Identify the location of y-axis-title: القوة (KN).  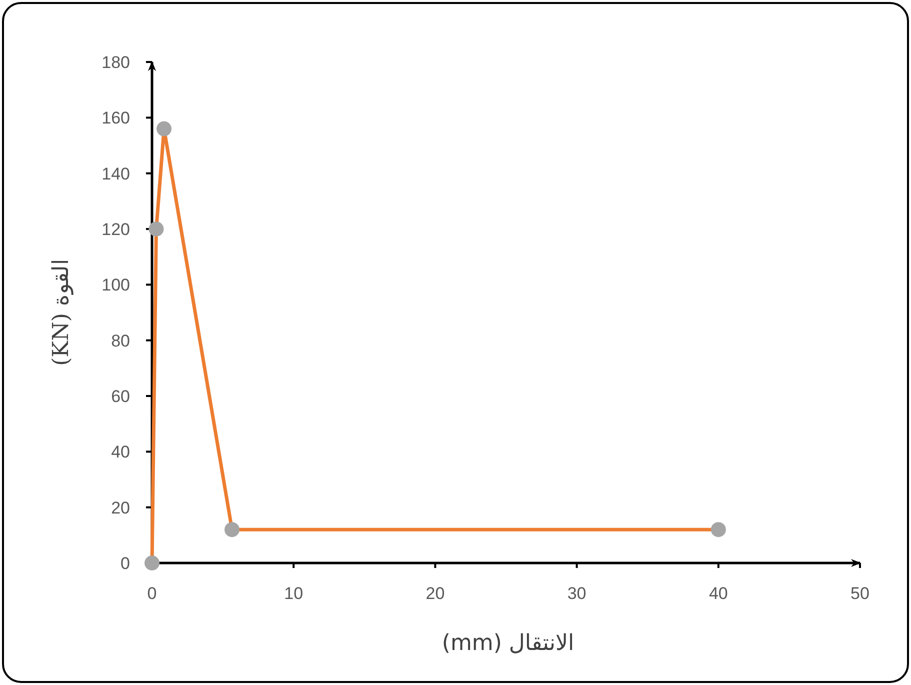
(61, 312).